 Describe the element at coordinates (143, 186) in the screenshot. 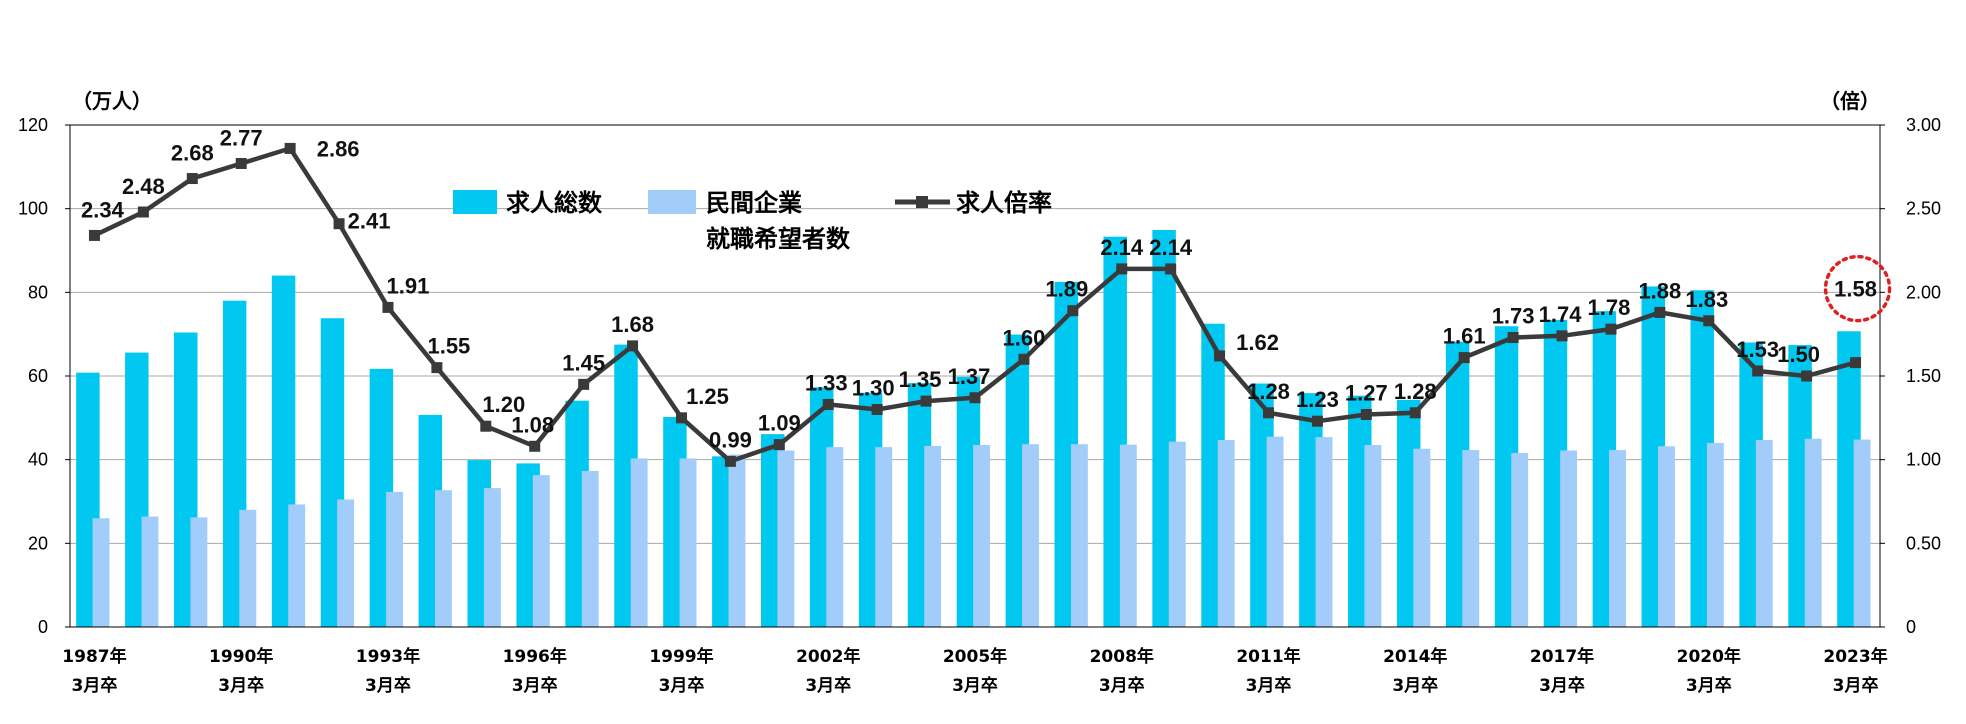

I see `ratio-data-label: 2.48` at that location.